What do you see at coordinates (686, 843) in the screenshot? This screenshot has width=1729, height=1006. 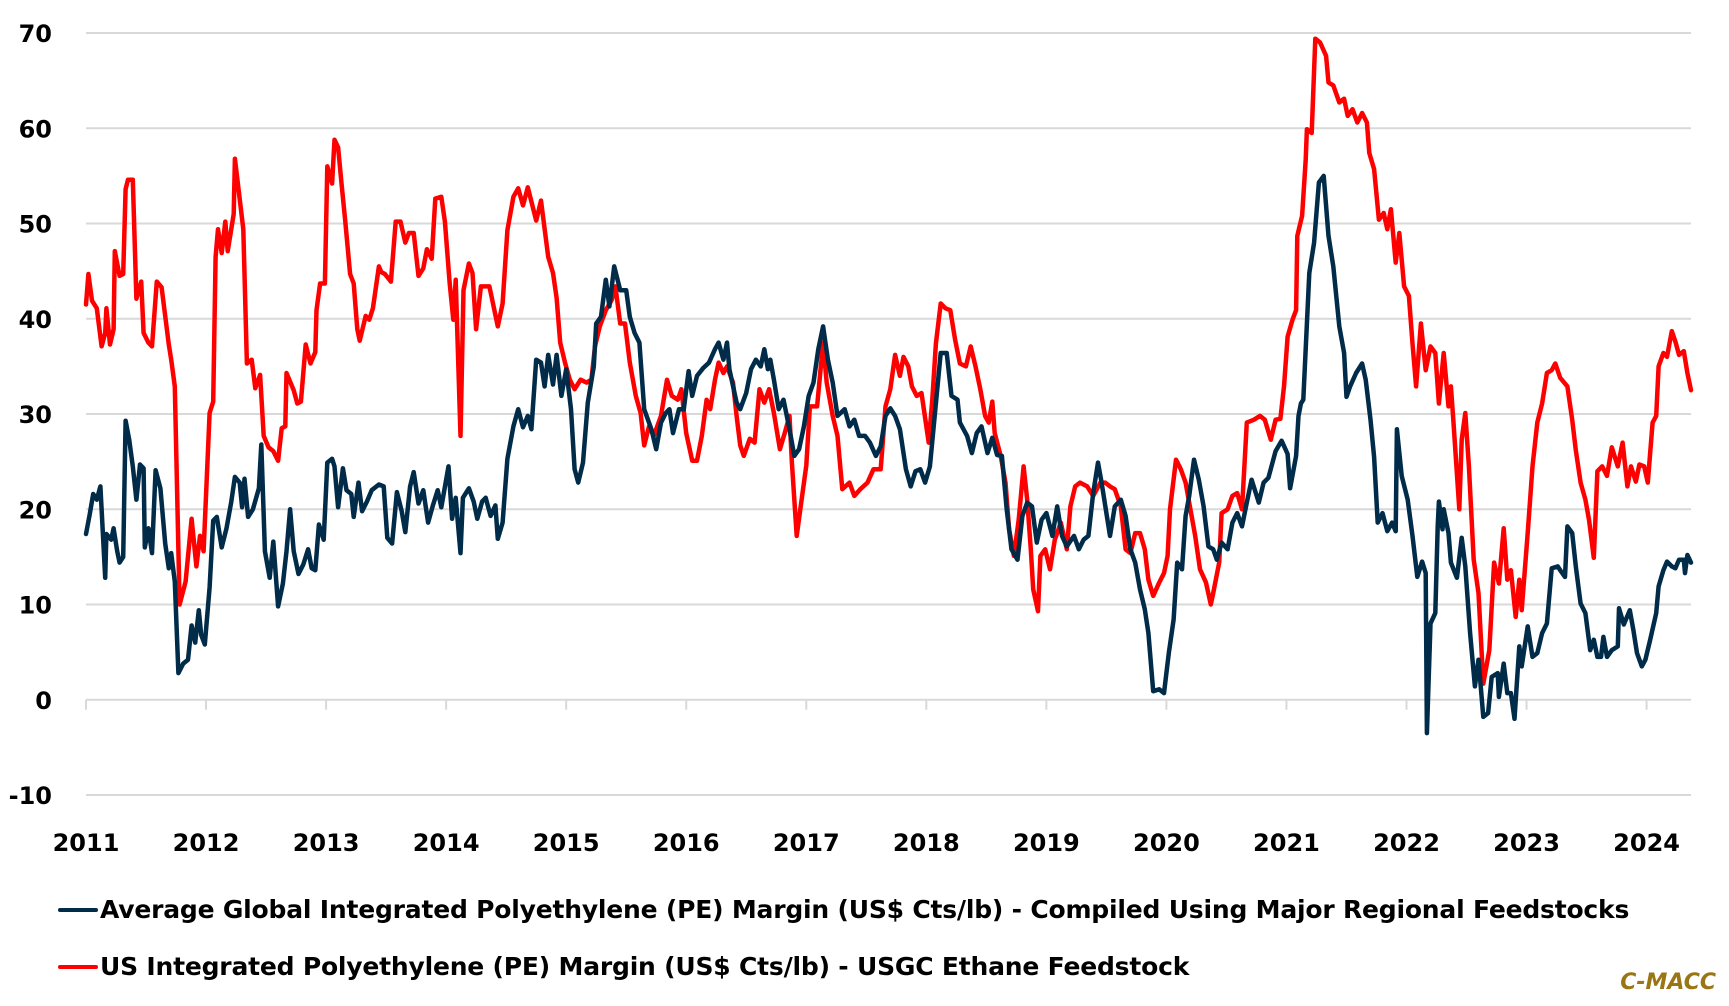 I see `x-tick-label: 2016` at bounding box center [686, 843].